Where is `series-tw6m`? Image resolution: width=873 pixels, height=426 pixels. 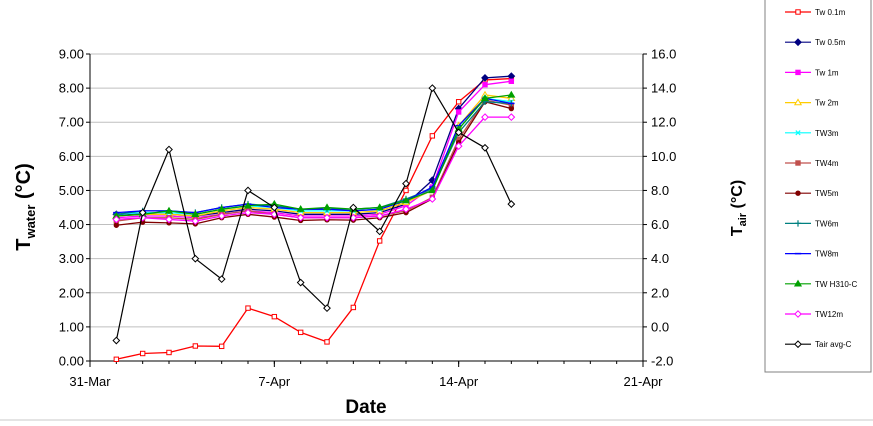
series-tw6m is located at coordinates (314, 158).